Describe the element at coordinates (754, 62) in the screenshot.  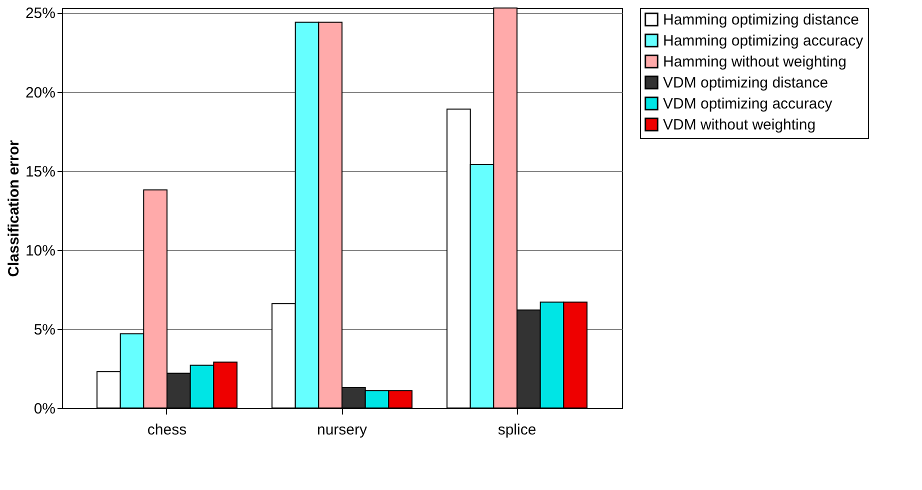
I see `legend-label: Hamming without weighting` at that location.